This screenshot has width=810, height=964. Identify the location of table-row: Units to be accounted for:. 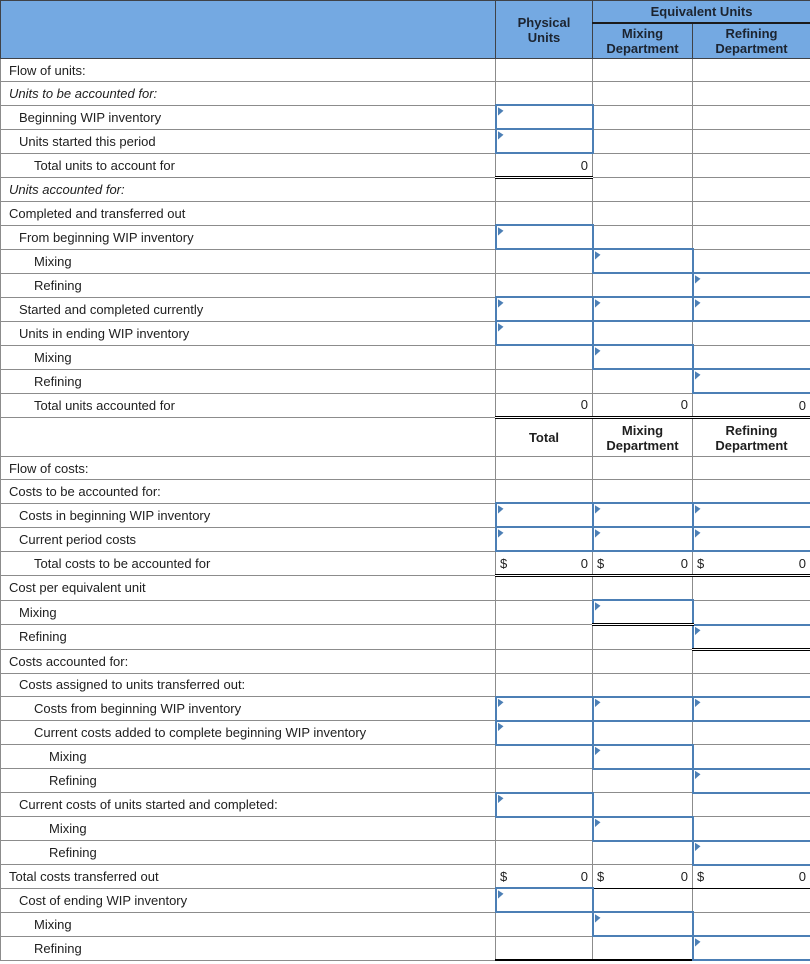
(405, 94).